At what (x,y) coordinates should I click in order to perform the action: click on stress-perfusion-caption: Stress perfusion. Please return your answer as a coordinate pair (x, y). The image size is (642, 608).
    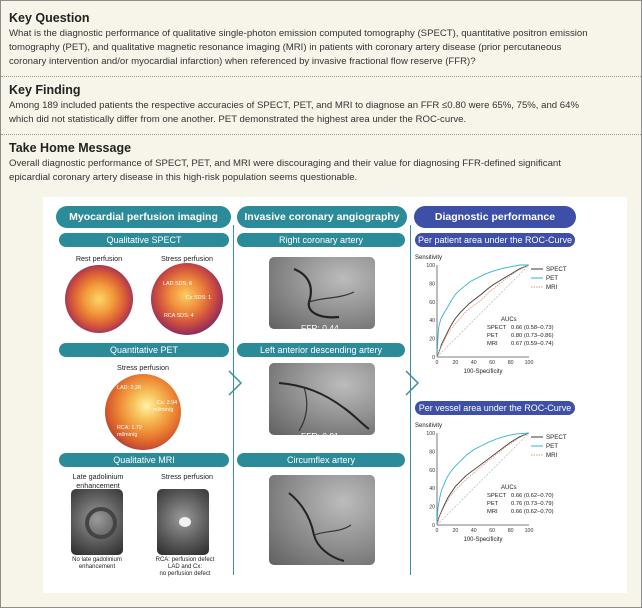
    Looking at the image, I should click on (187, 258).